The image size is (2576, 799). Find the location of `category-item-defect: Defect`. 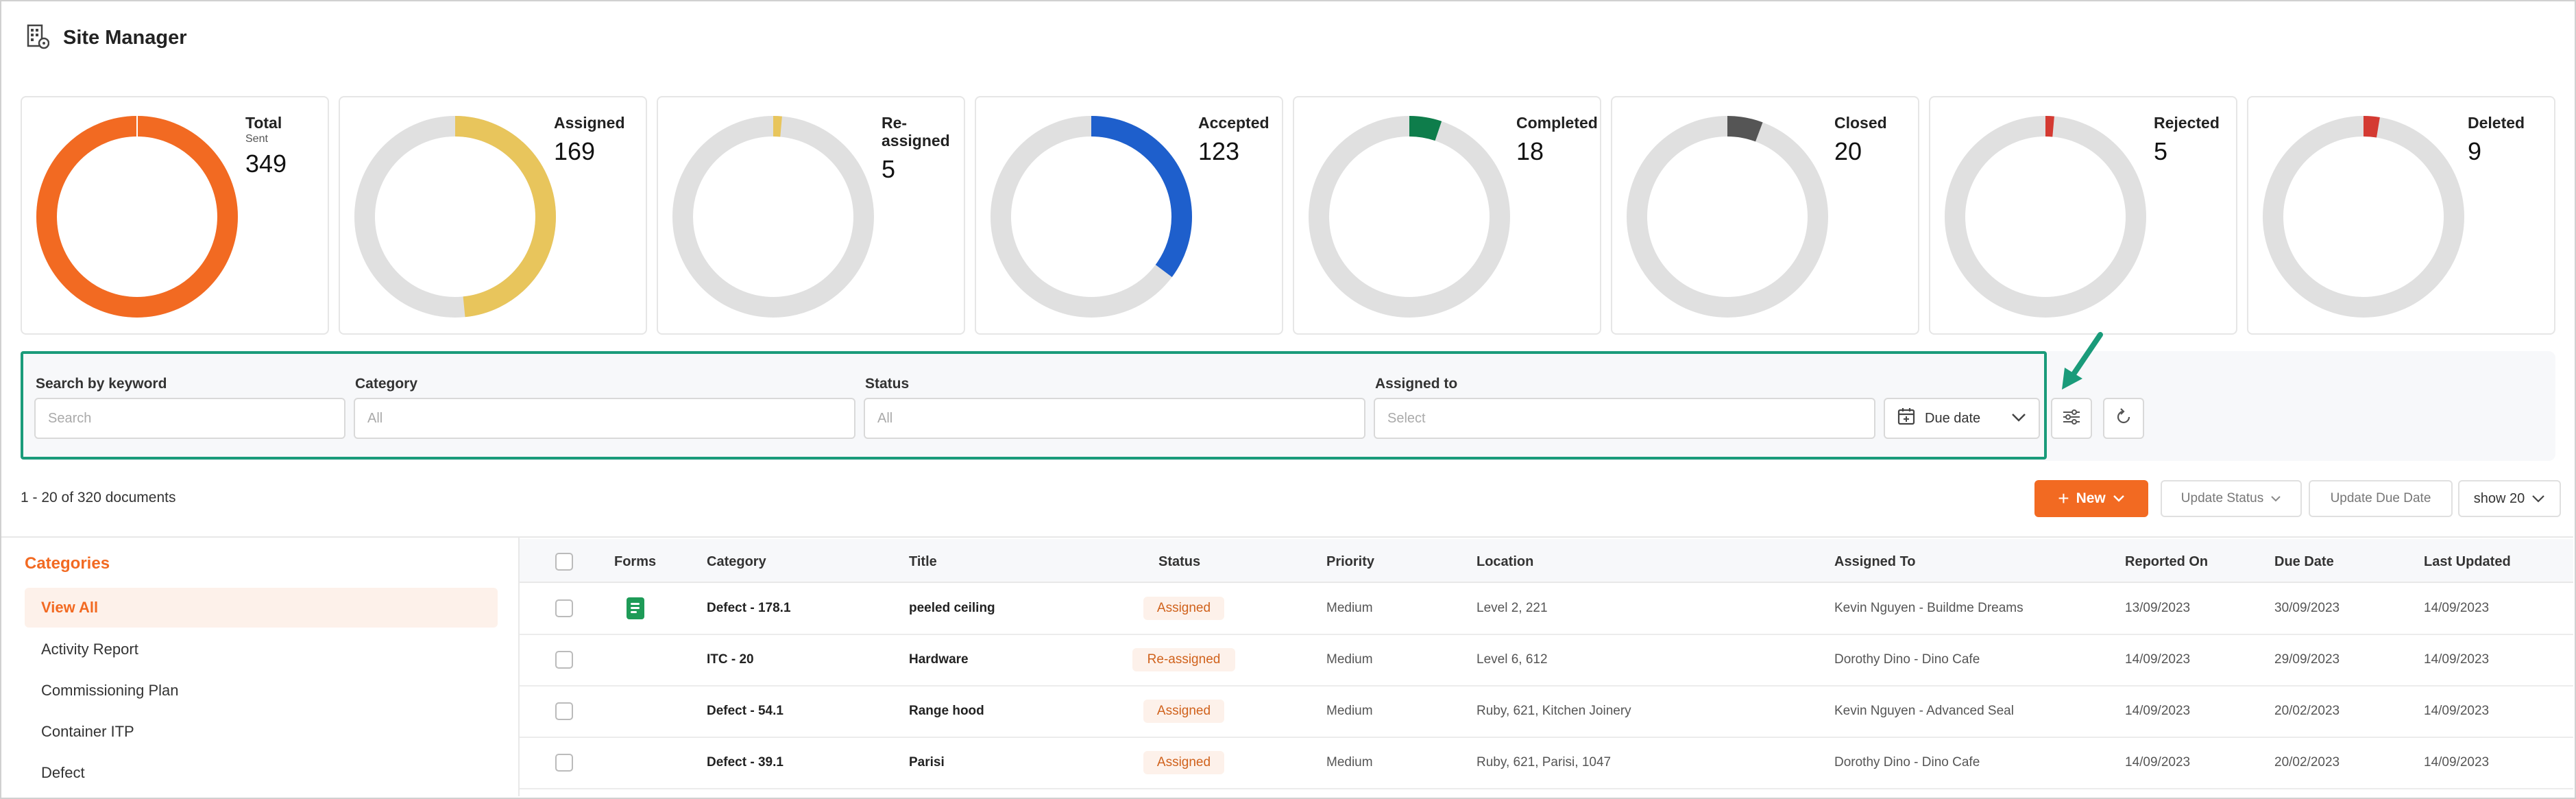

category-item-defect: Defect is located at coordinates (261, 773).